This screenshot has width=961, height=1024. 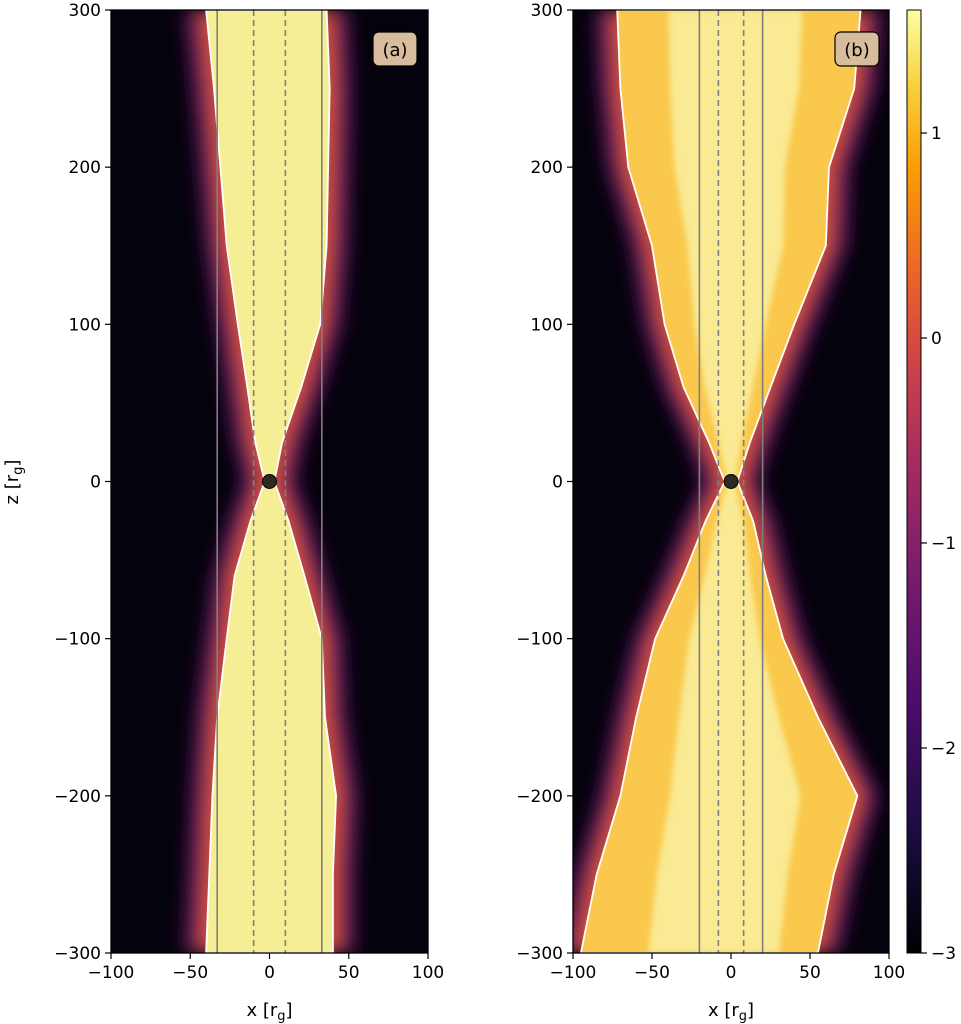 I want to click on panel-a-y-axis-title: z [rg], so click(x=14, y=482).